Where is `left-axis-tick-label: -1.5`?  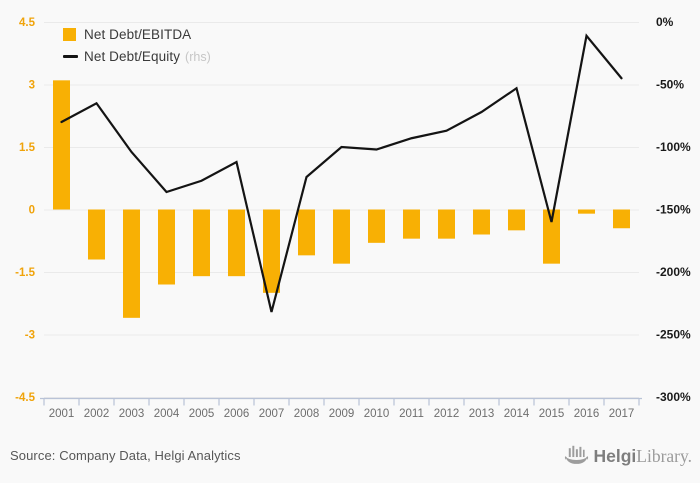
left-axis-tick-label: -1.5 is located at coordinates (25, 273).